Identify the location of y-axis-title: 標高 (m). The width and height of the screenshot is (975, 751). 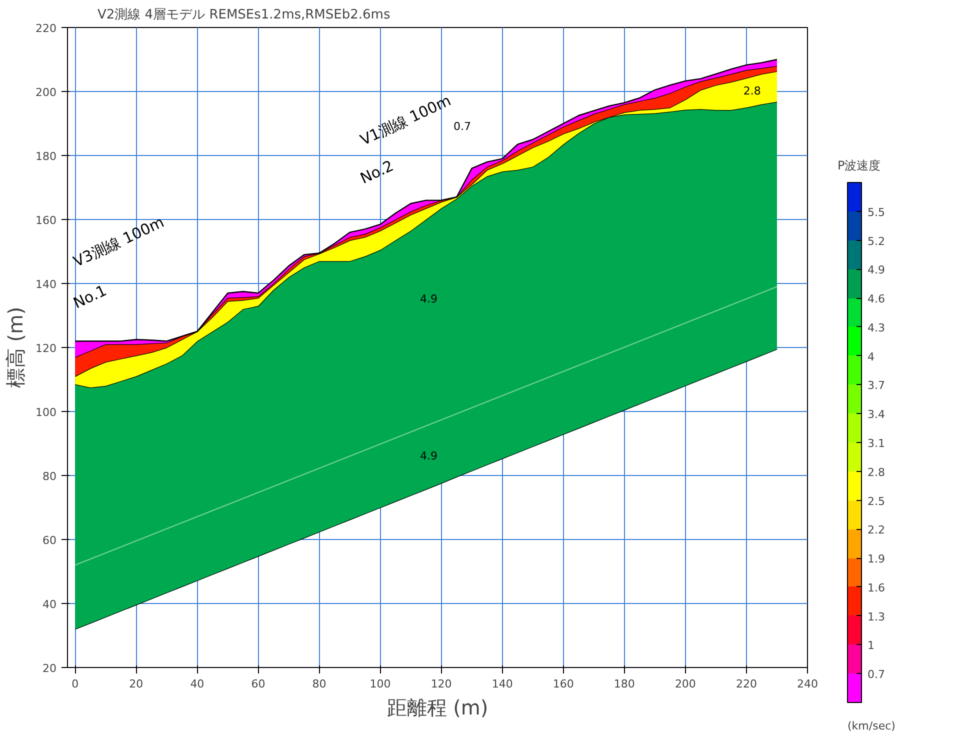
(16, 347).